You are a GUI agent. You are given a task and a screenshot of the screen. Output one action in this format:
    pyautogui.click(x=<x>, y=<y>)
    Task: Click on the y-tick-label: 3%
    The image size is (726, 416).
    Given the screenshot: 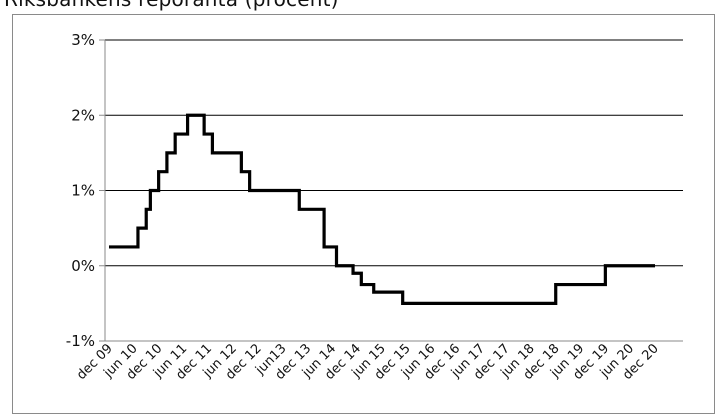 What is the action you would take?
    pyautogui.click(x=83, y=40)
    